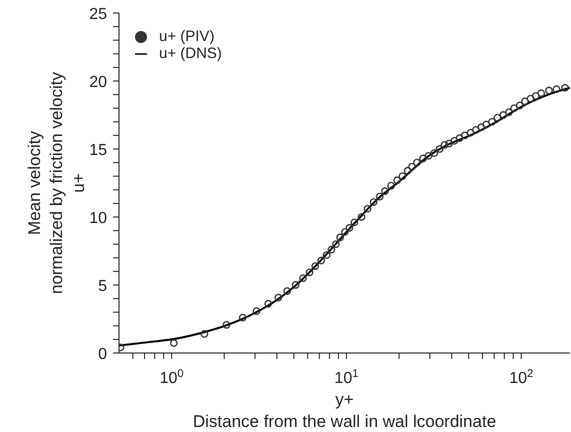  What do you see at coordinates (98, 150) in the screenshot?
I see `y-tick-label: 15` at bounding box center [98, 150].